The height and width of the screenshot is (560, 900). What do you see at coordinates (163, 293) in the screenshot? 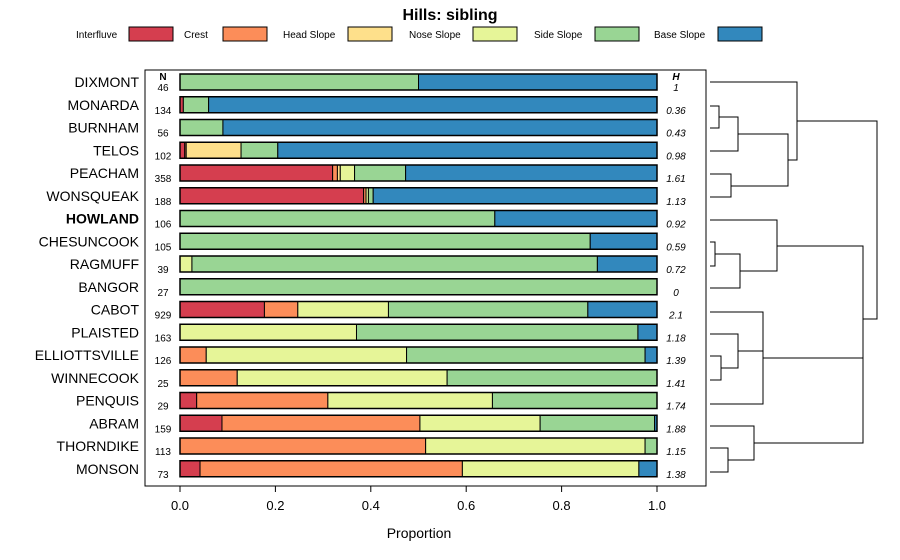
I see `row-n-value: 27` at bounding box center [163, 293].